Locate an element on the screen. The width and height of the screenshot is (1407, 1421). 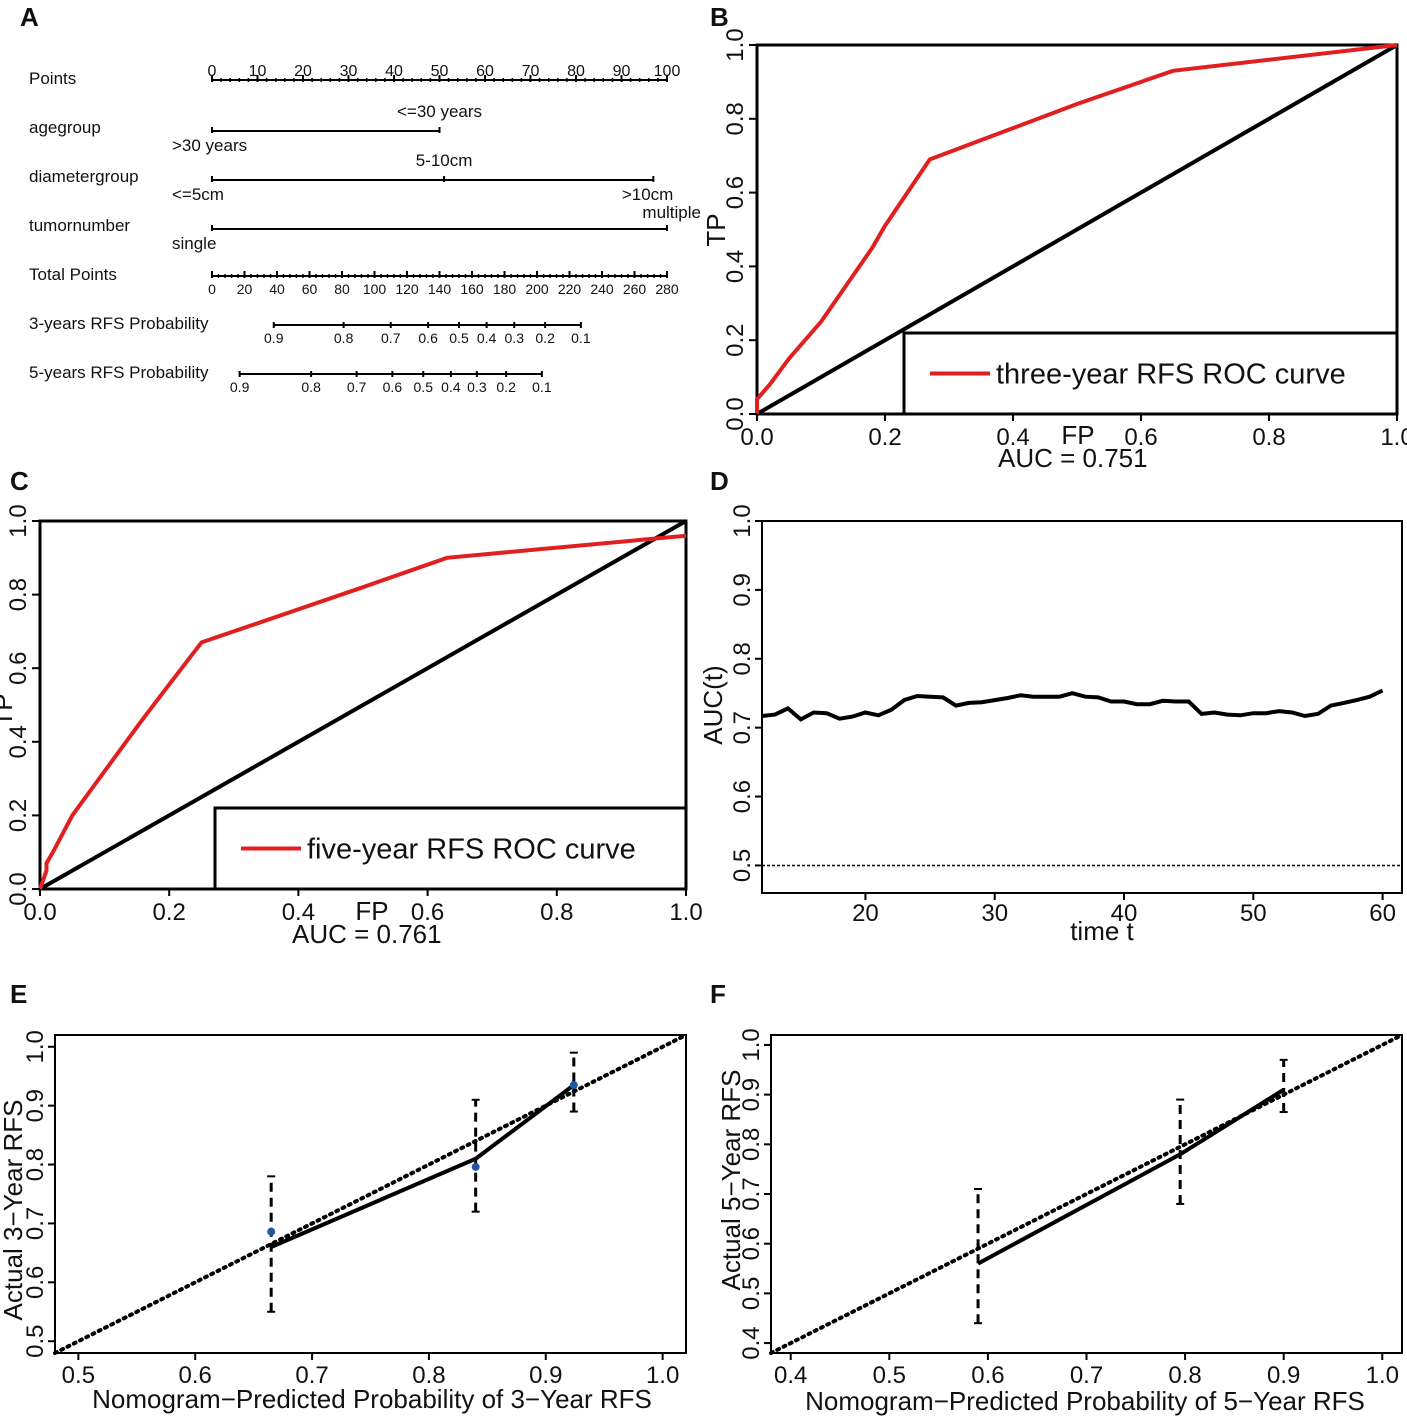
calib-f-ytick-label: 1.0 is located at coordinates (751, 1044).